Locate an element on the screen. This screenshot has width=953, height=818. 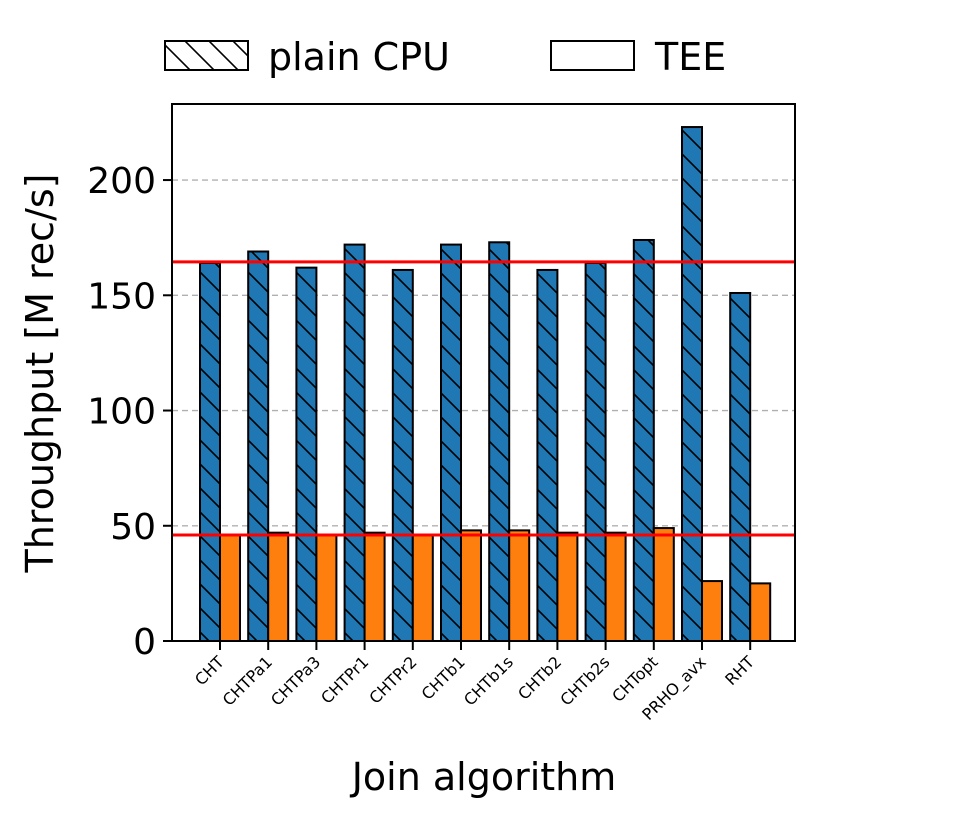
bar-tee-rht is located at coordinates (760, 612).